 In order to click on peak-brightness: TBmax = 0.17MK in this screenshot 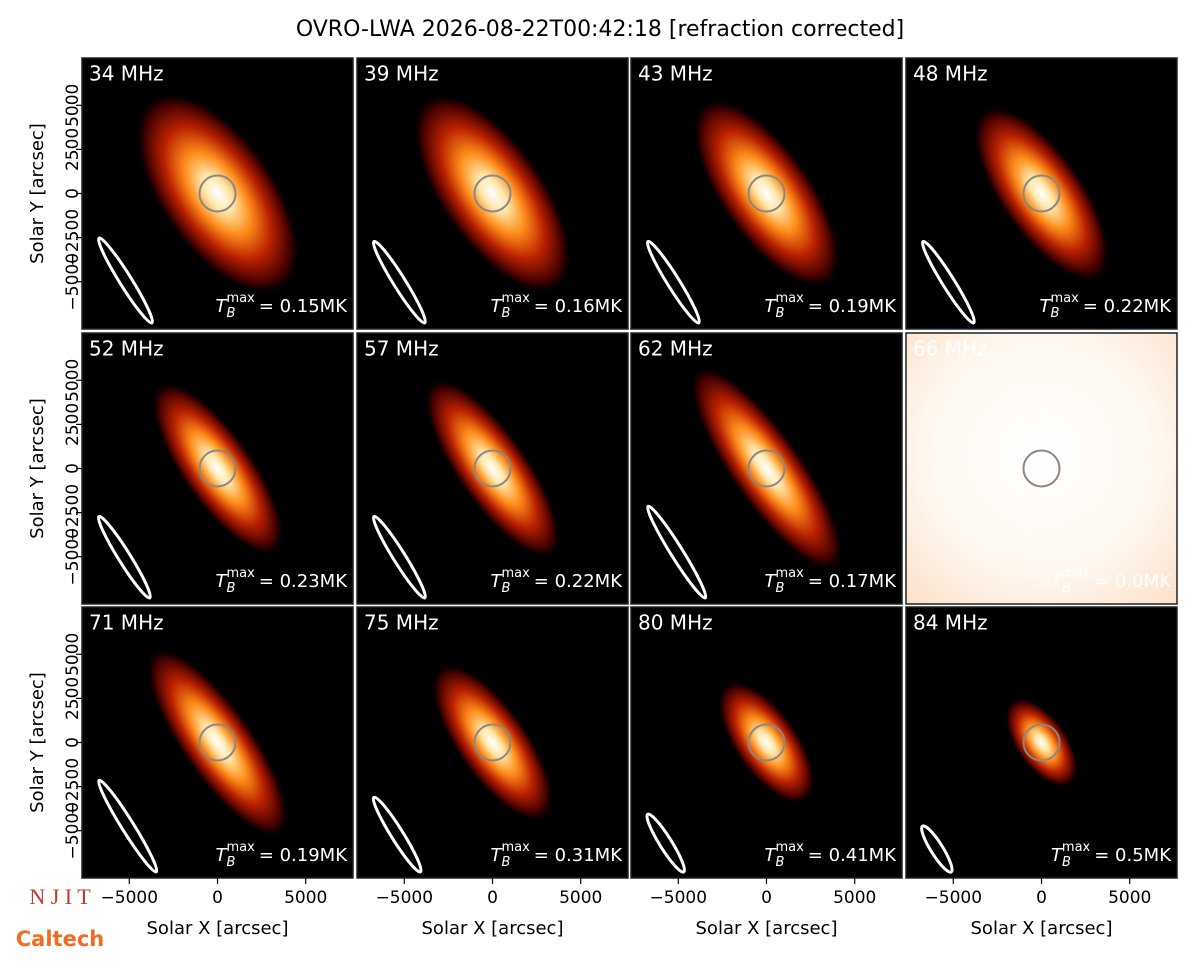, I will do `click(831, 581)`.